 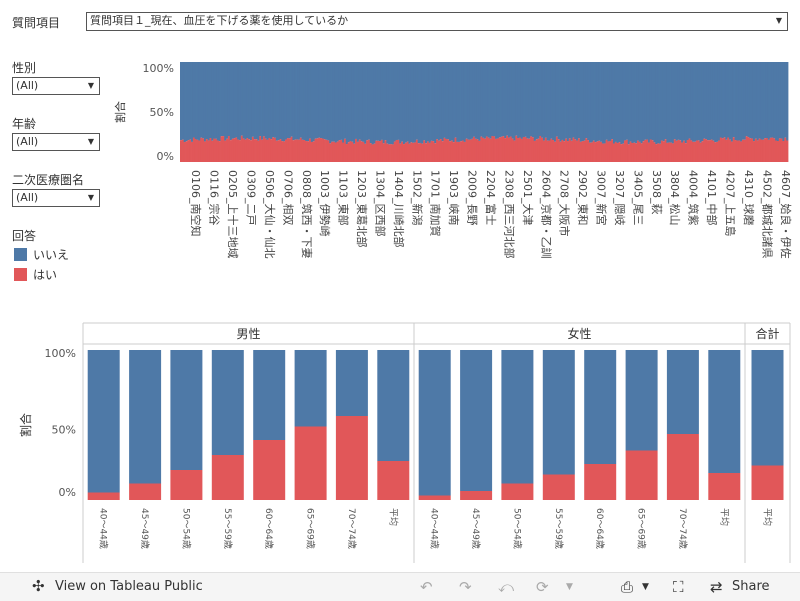 I want to click on question-dropdown: 質問項目１_現在、血圧を下げる薬を使用しているか ▼, so click(x=437, y=21).